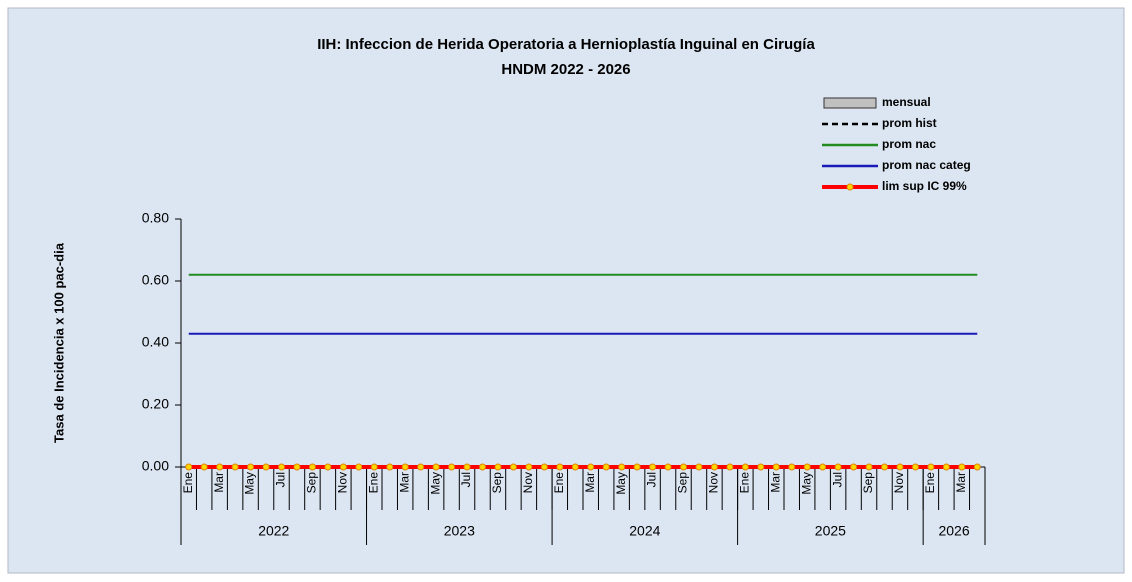 The width and height of the screenshot is (1132, 582). What do you see at coordinates (155, 218) in the screenshot?
I see `y-tick-label: 0.80` at bounding box center [155, 218].